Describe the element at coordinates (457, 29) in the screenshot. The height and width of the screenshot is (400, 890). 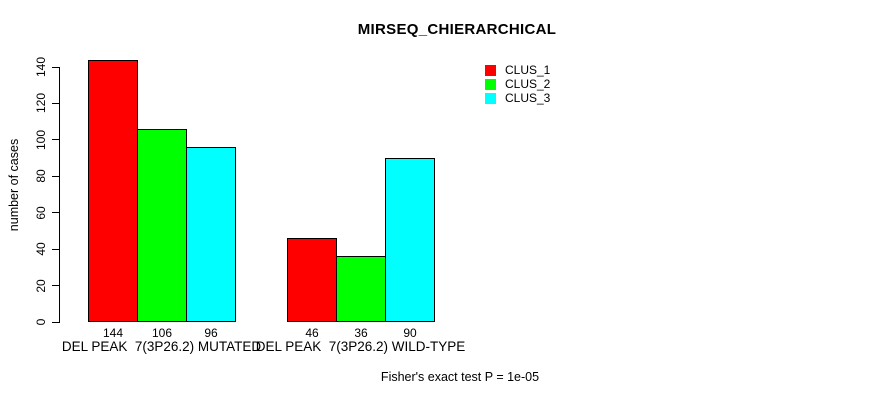
I see `chart-title: MIRSEQ_CHIERARCHICAL` at that location.